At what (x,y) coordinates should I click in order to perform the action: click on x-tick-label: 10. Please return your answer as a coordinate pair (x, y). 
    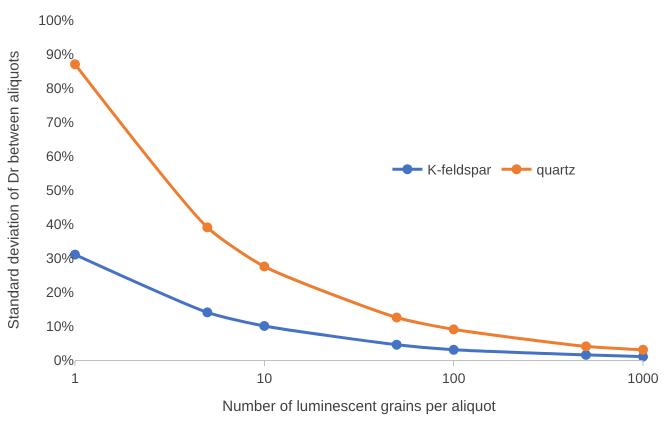
    Looking at the image, I should click on (264, 378).